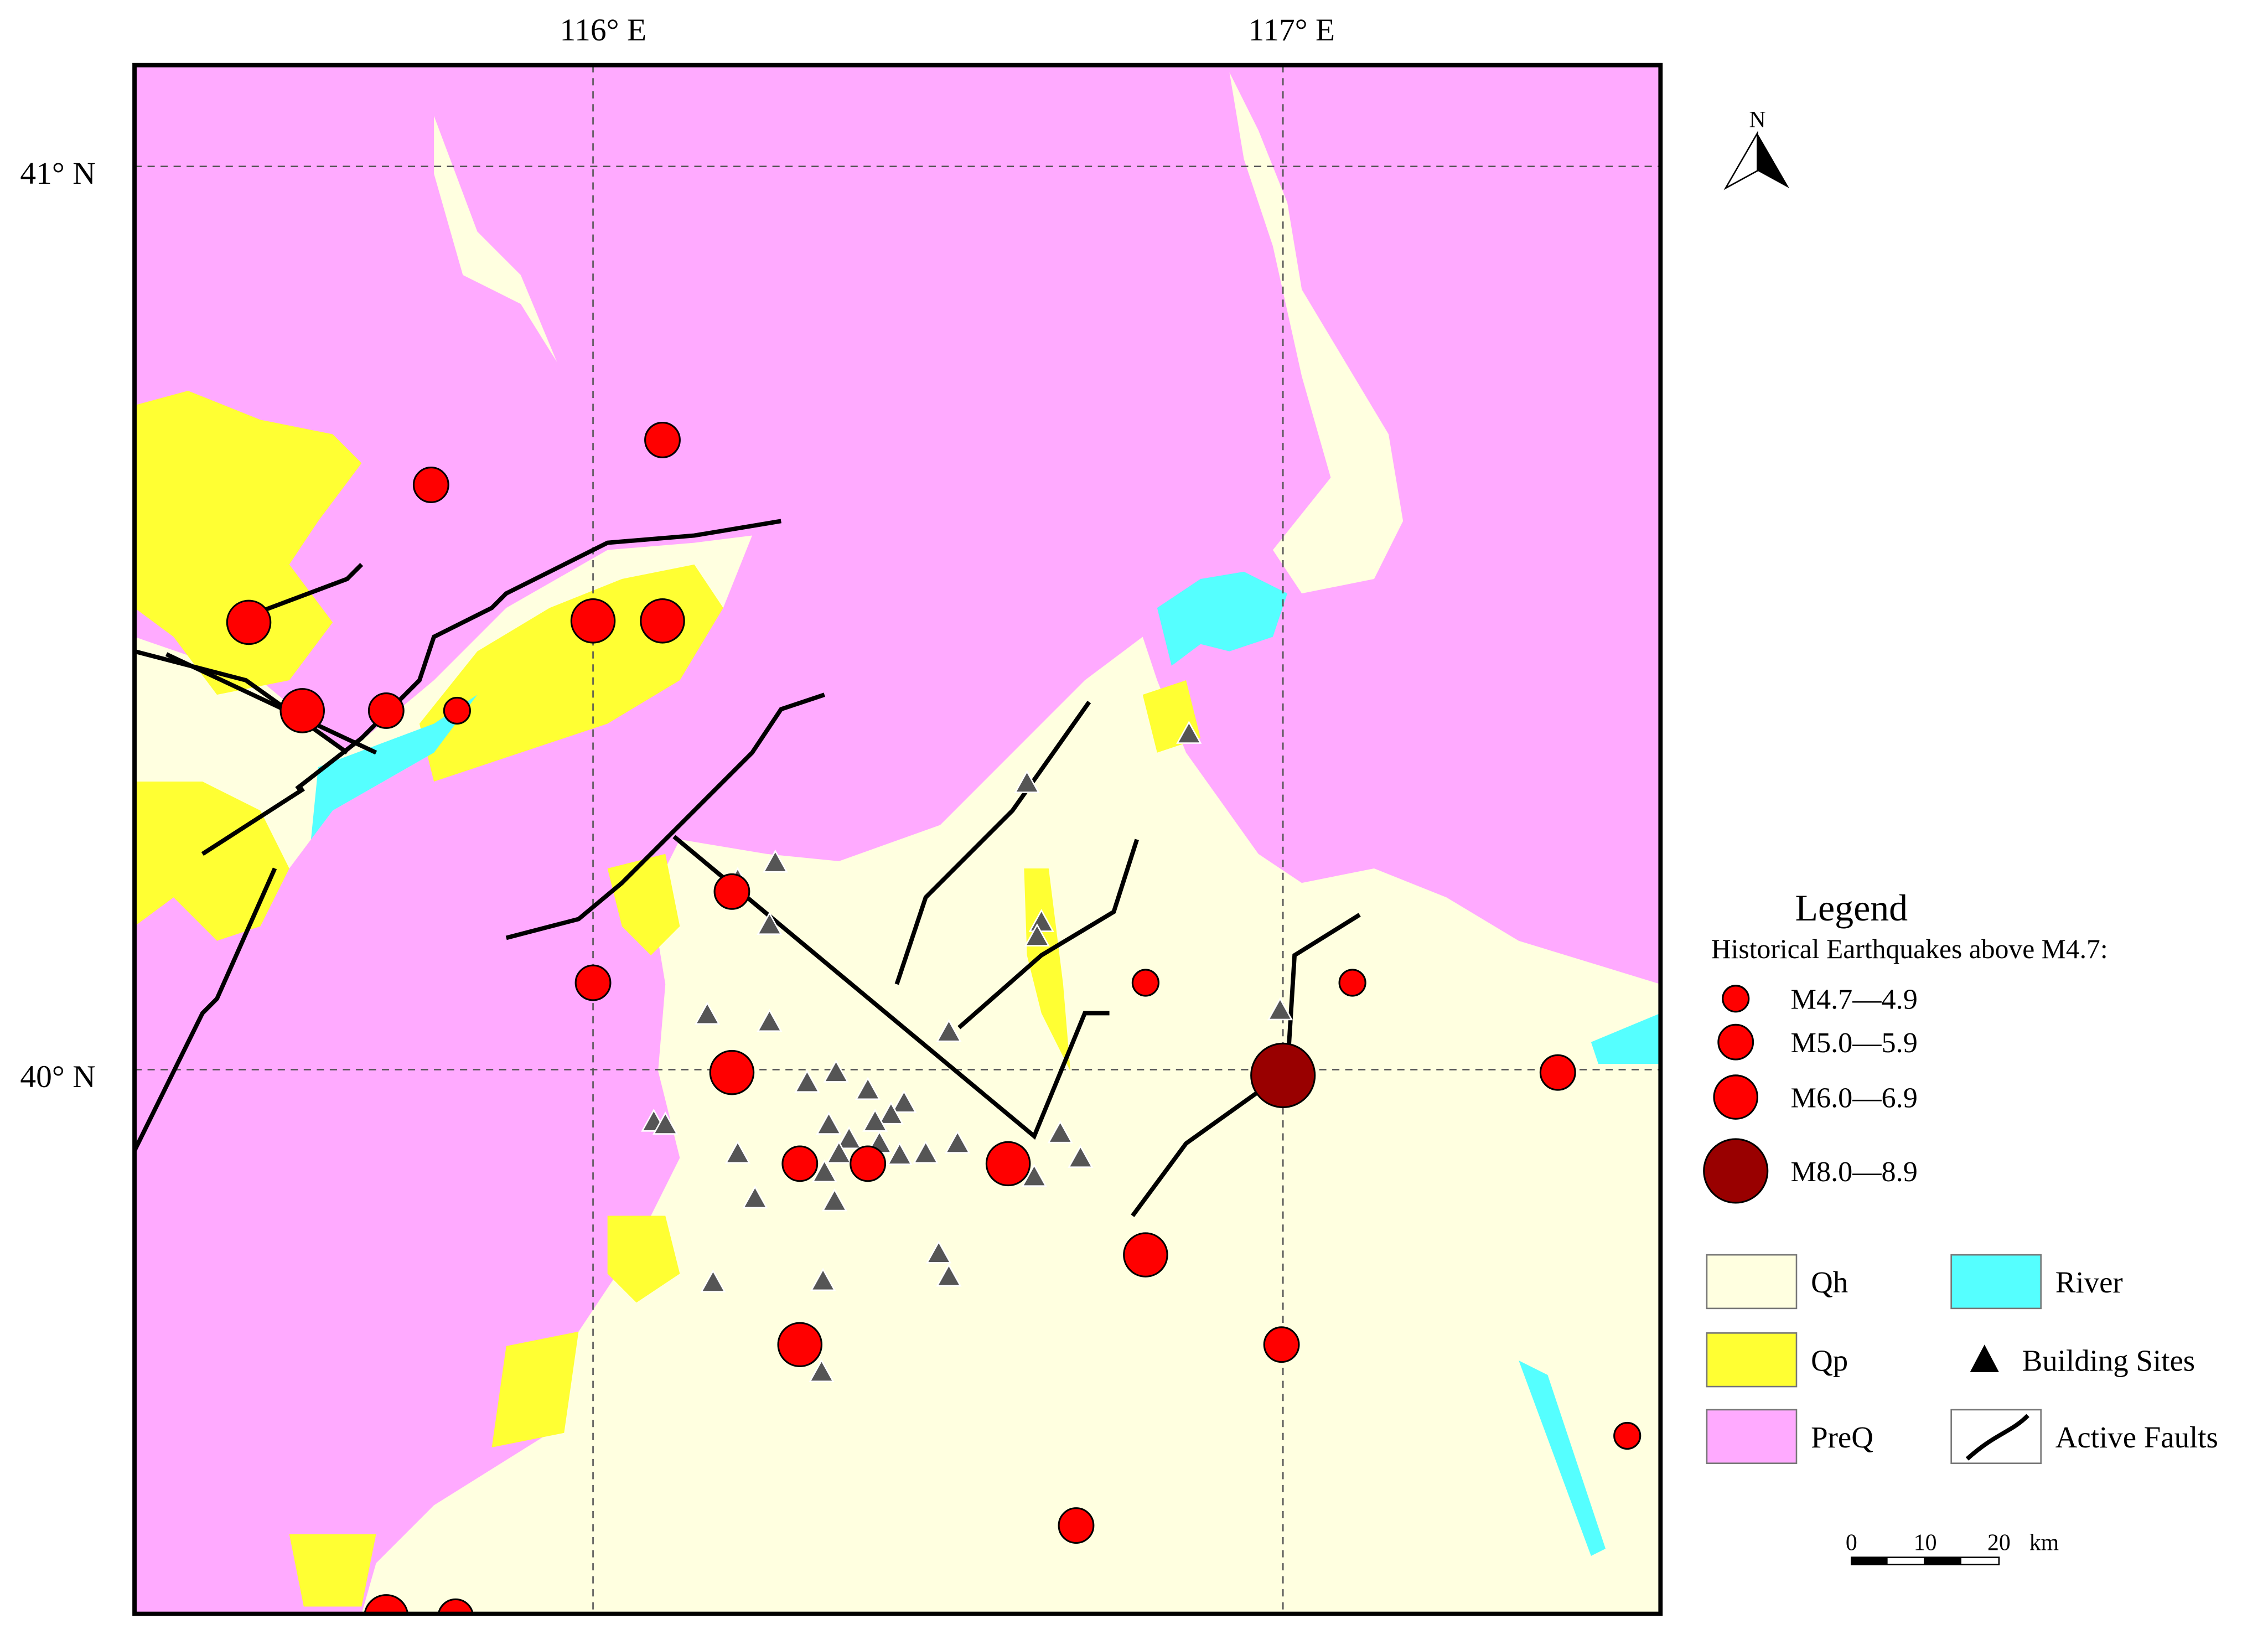  What do you see at coordinates (2044, 1543) in the screenshot?
I see `scale-label: km` at bounding box center [2044, 1543].